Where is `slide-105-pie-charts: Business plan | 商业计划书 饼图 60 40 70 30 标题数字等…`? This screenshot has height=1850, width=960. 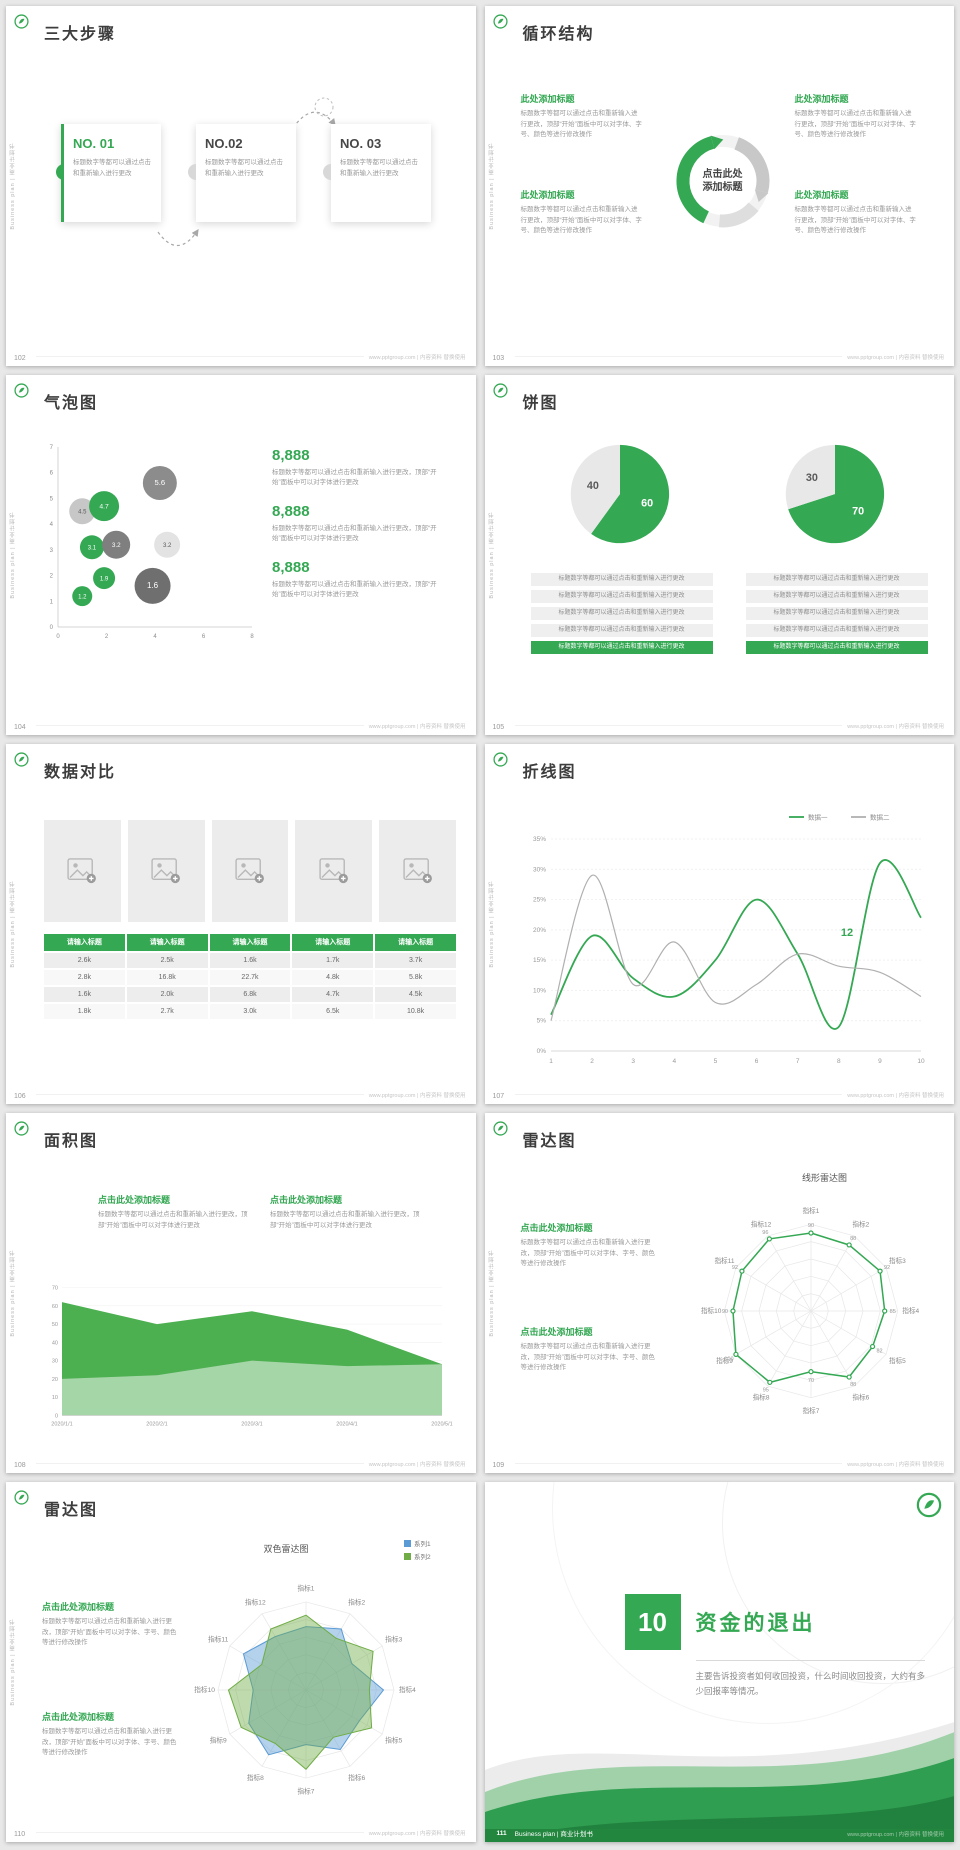 slide-105-pie-charts: Business plan | 商业计划书 饼图 60 40 70 30 标题数字等… is located at coordinates (719, 555).